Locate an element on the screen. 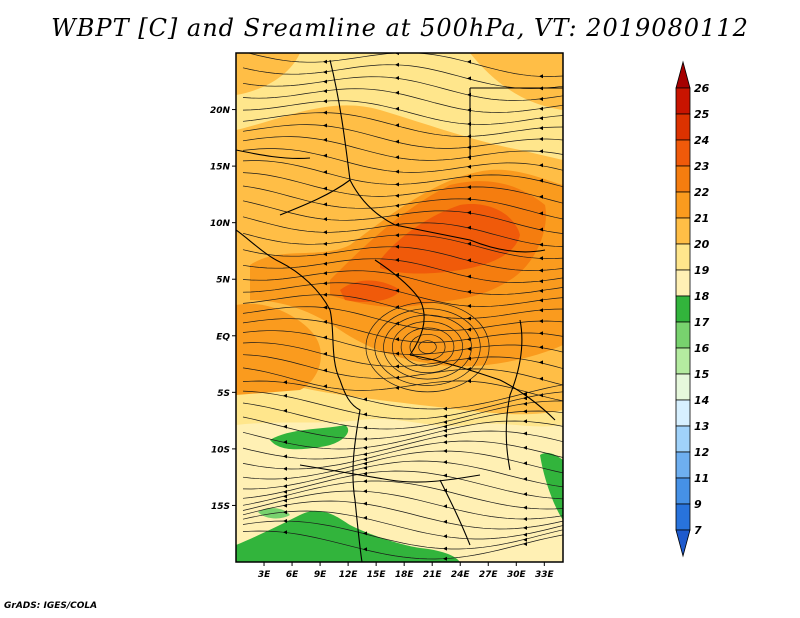 This screenshot has width=800, height=618. colorbar-label: 16 is located at coordinates (702, 348).